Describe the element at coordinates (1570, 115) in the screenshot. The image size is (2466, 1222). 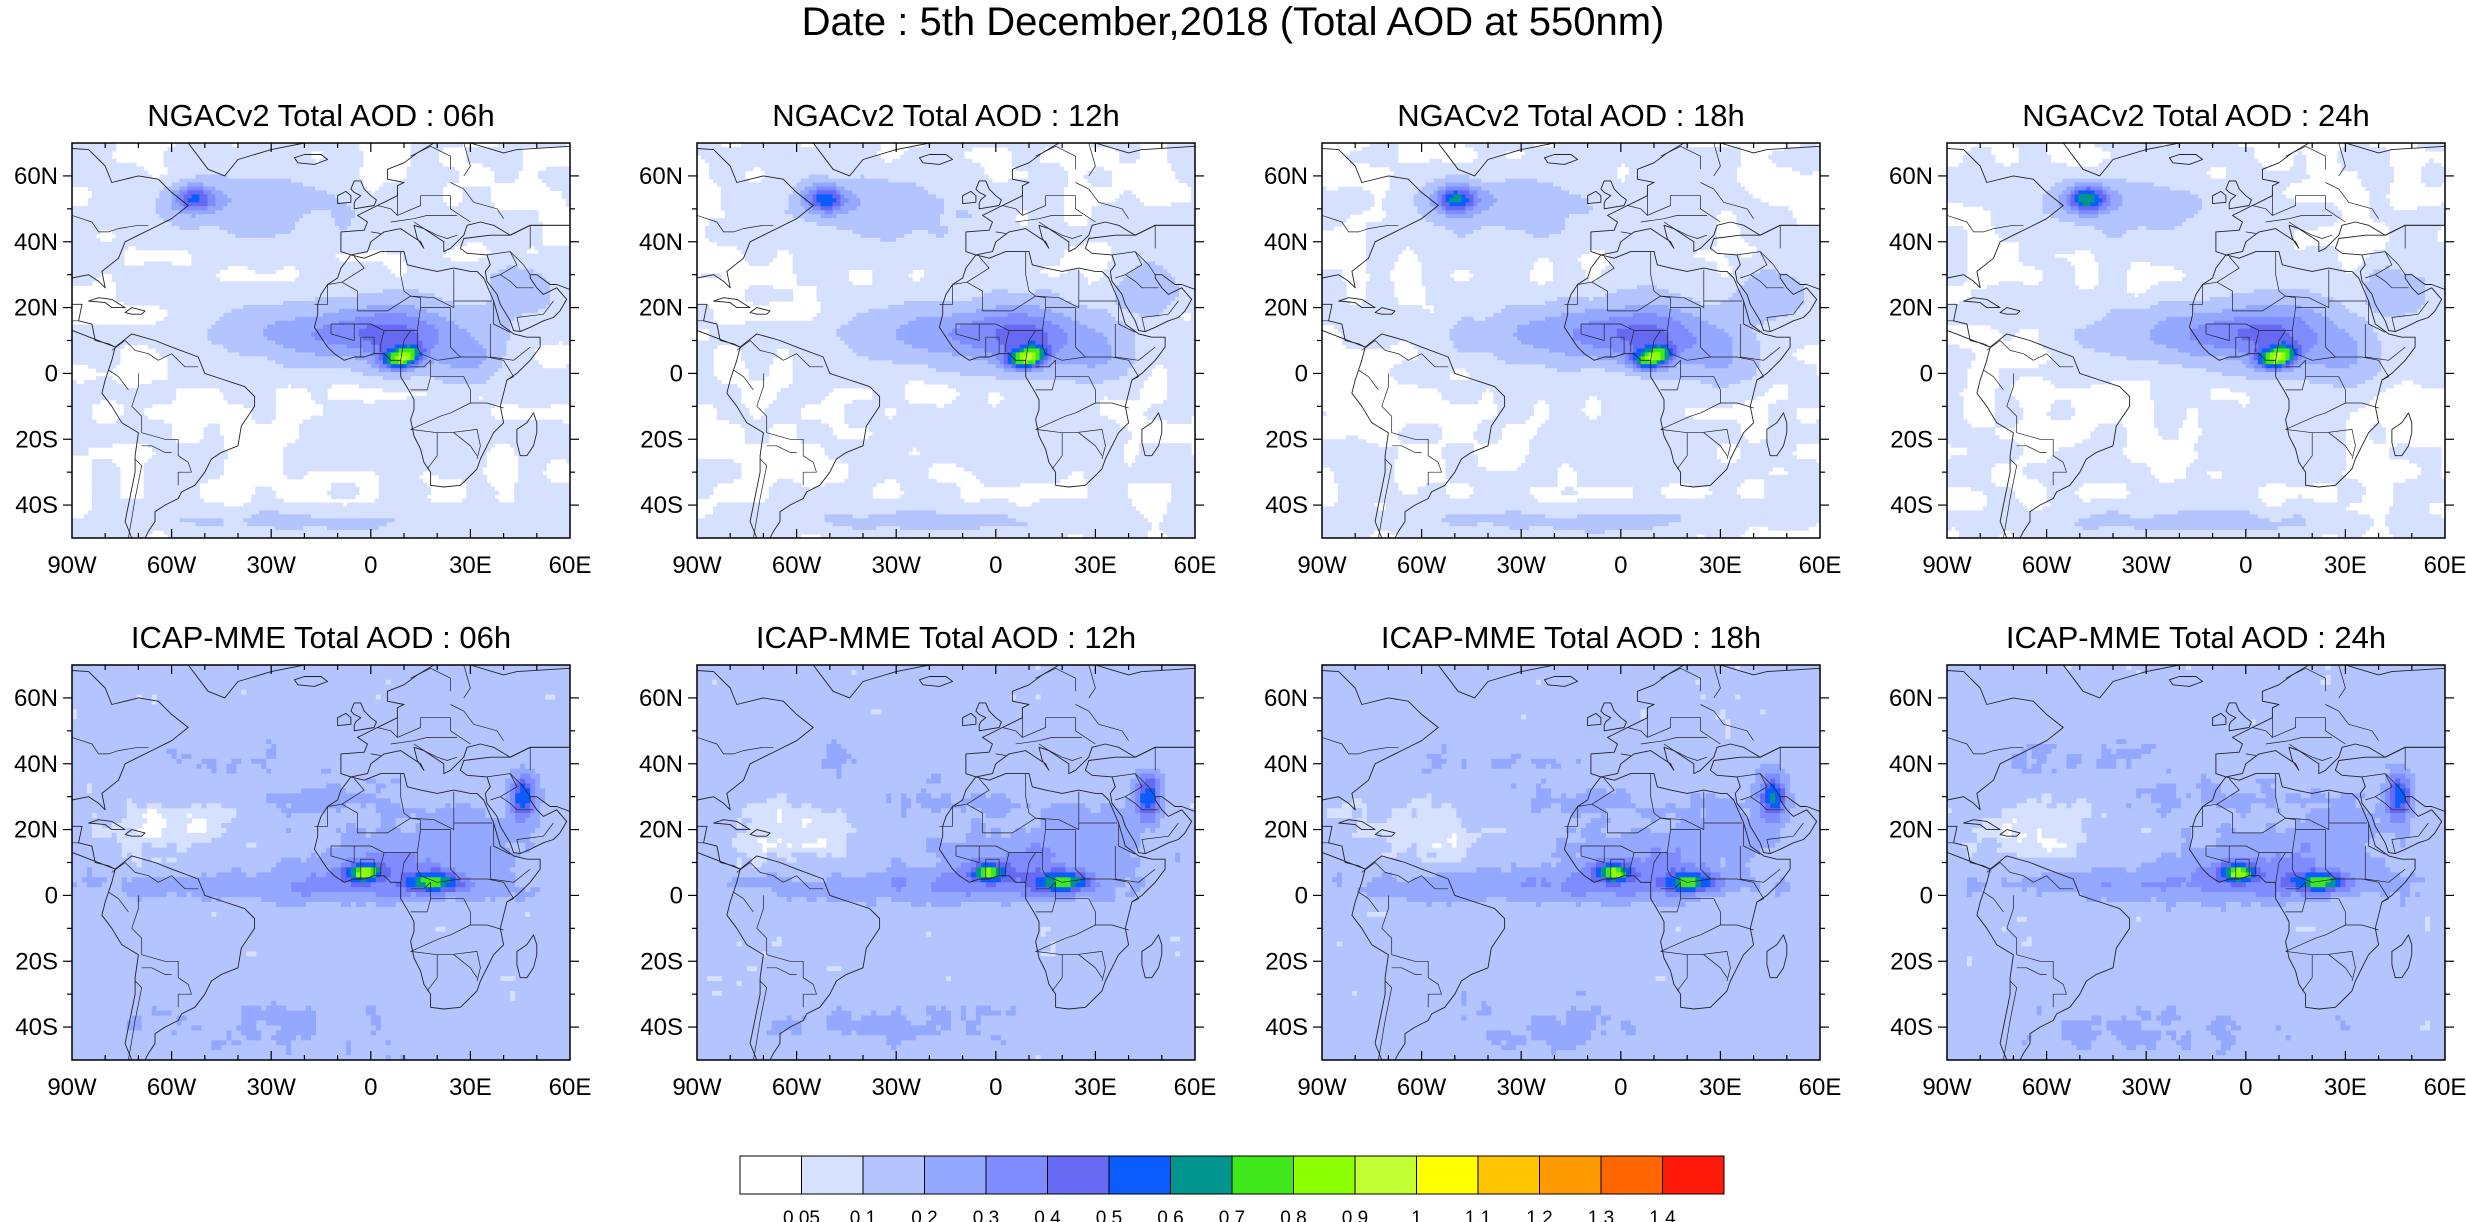
I see `panel-title: NGACv2 Total AOD : 18h` at that location.